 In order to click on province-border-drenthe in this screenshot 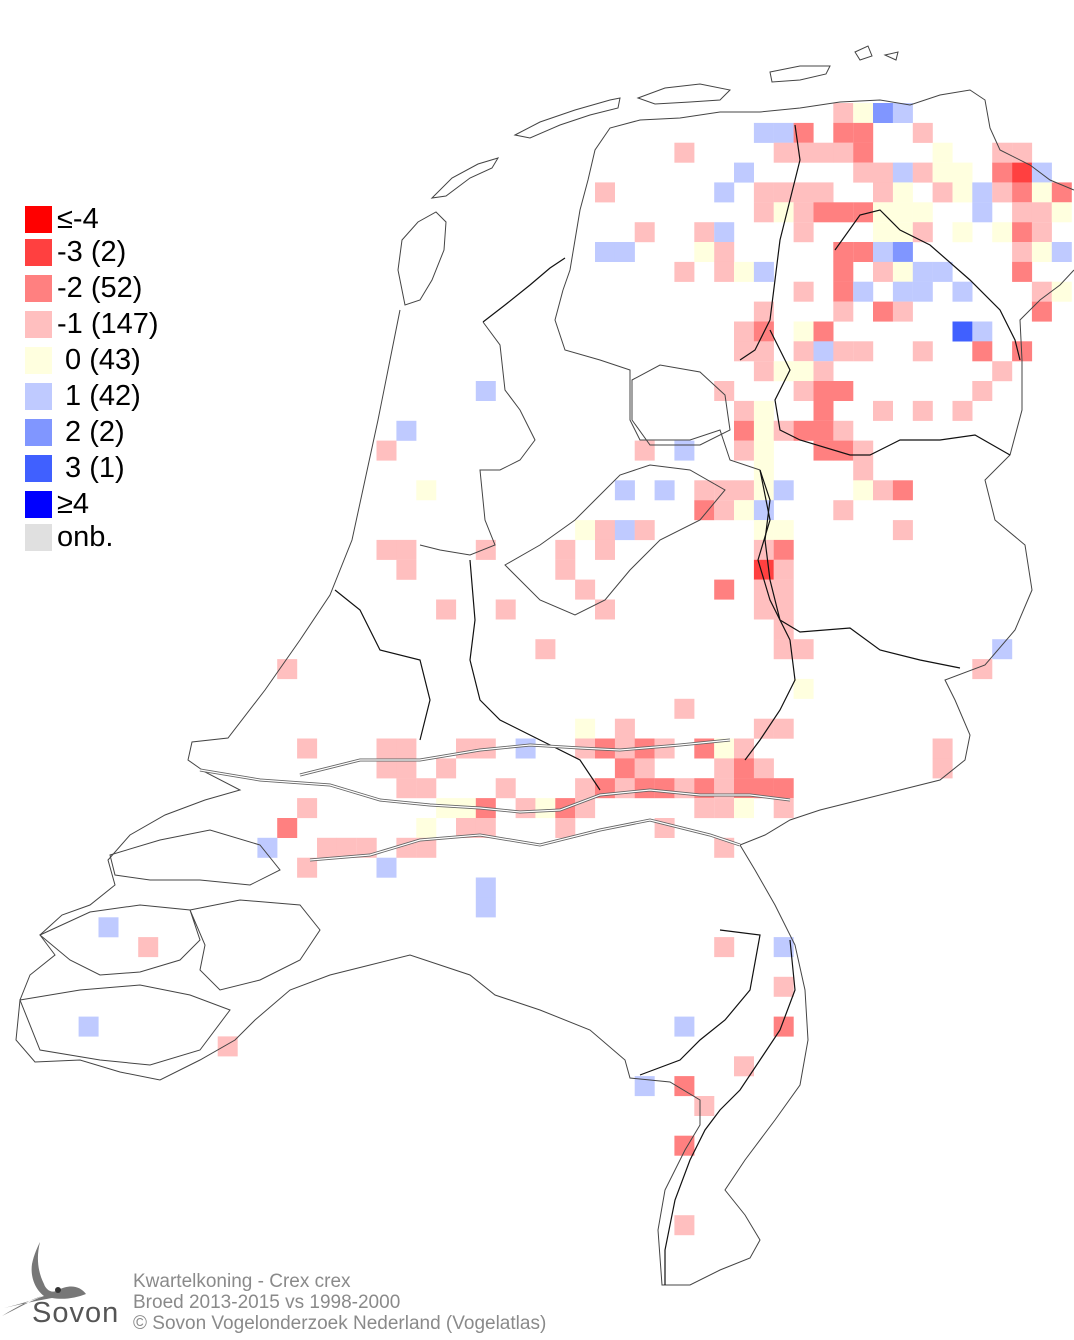, I will do `click(927, 285)`.